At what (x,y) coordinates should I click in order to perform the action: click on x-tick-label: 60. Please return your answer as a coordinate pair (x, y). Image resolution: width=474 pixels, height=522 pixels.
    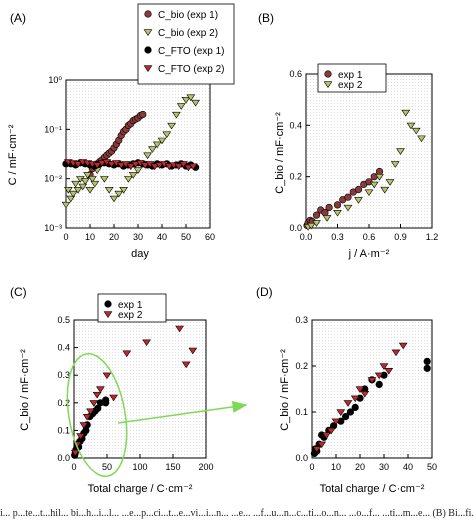
    Looking at the image, I should click on (210, 237).